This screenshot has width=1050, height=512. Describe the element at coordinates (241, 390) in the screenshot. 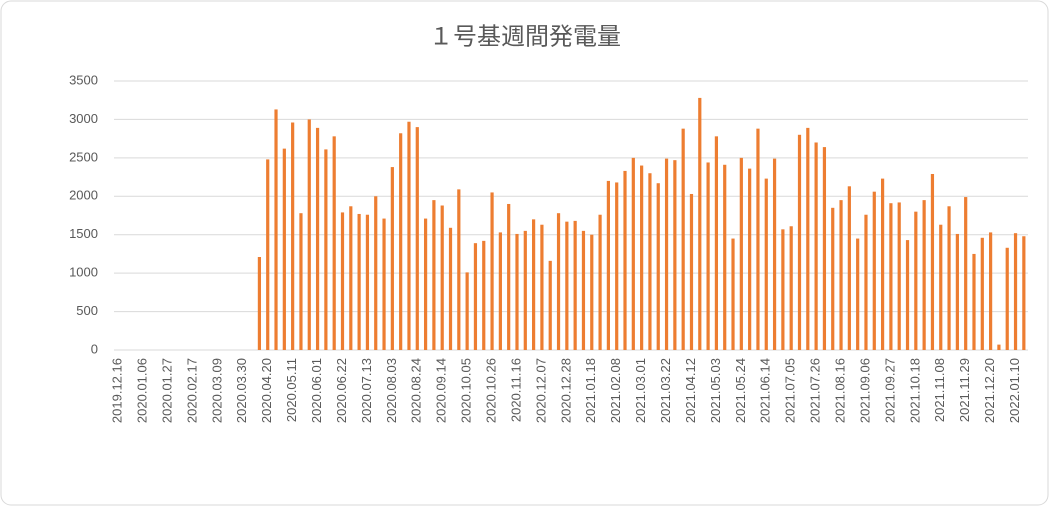

I see `x-tick-label: 2020.03.30` at that location.